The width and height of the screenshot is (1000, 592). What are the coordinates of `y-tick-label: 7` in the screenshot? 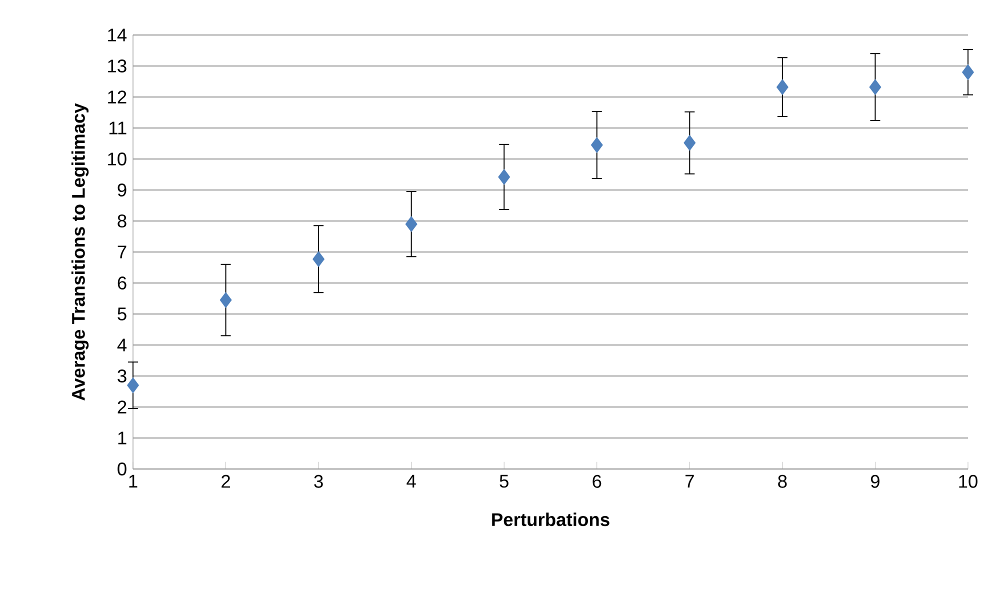 It's located at (122, 252).